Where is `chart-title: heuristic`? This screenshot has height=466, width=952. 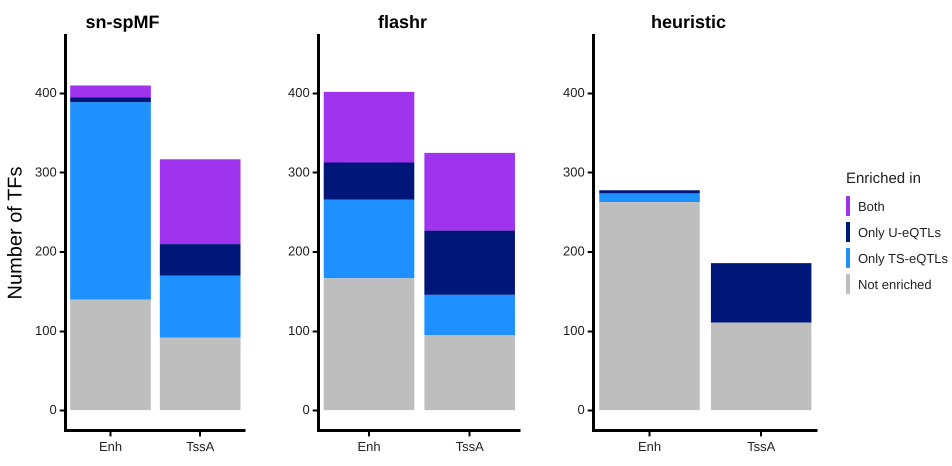
chart-title: heuristic is located at coordinates (688, 22).